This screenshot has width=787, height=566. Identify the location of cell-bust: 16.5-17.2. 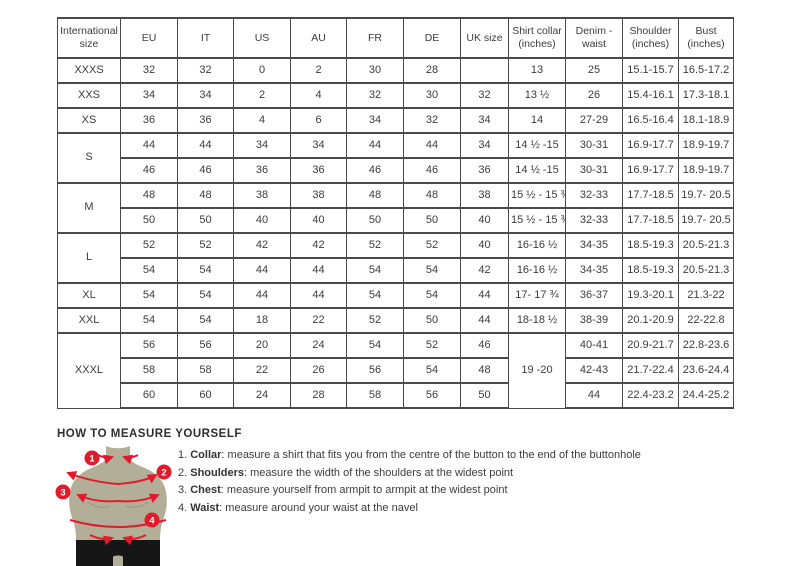
(706, 70).